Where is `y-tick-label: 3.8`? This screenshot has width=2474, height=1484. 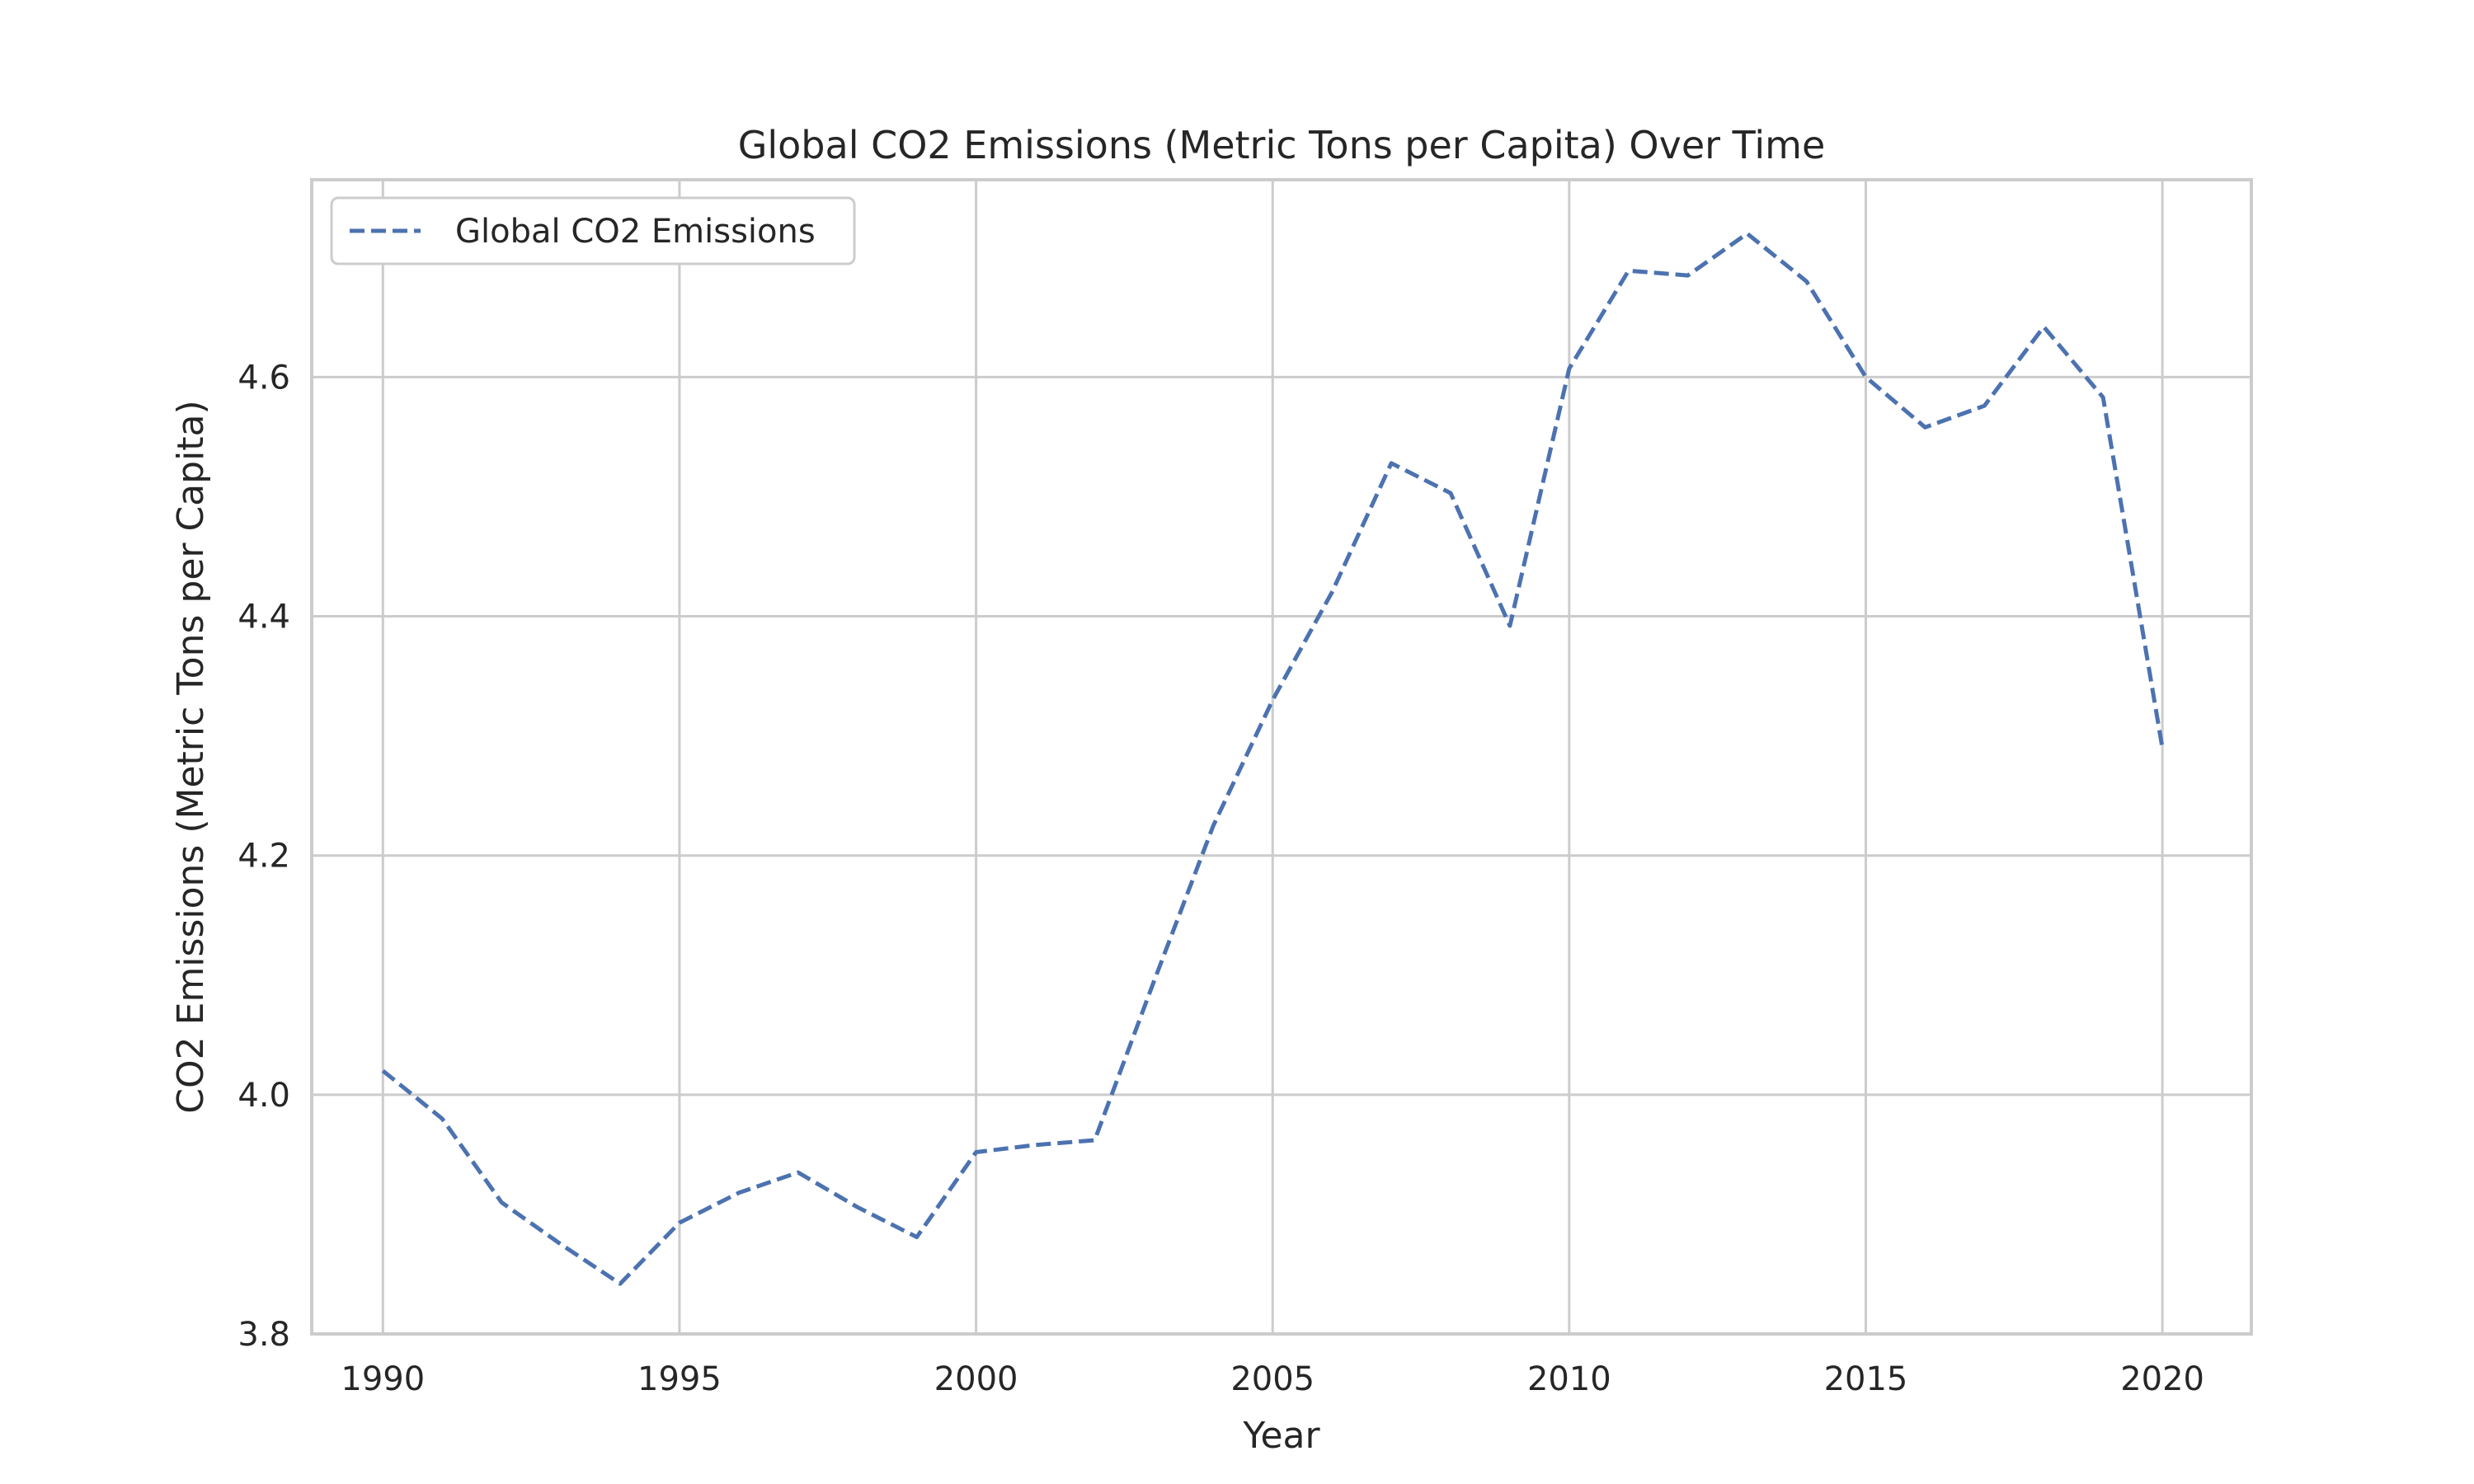
y-tick-label: 3.8 is located at coordinates (264, 1335).